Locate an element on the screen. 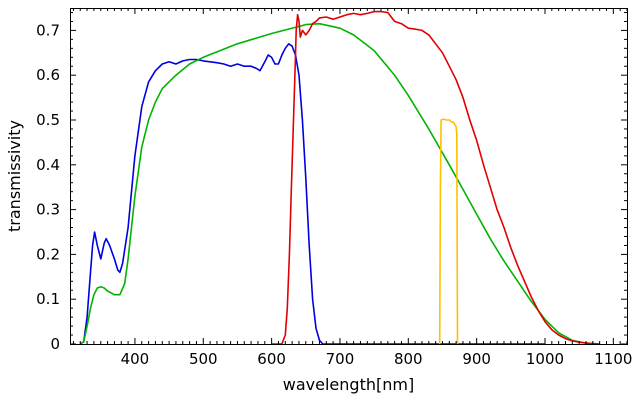 This screenshot has height=400, width=636. x-tick-label: 900 is located at coordinates (476, 359).